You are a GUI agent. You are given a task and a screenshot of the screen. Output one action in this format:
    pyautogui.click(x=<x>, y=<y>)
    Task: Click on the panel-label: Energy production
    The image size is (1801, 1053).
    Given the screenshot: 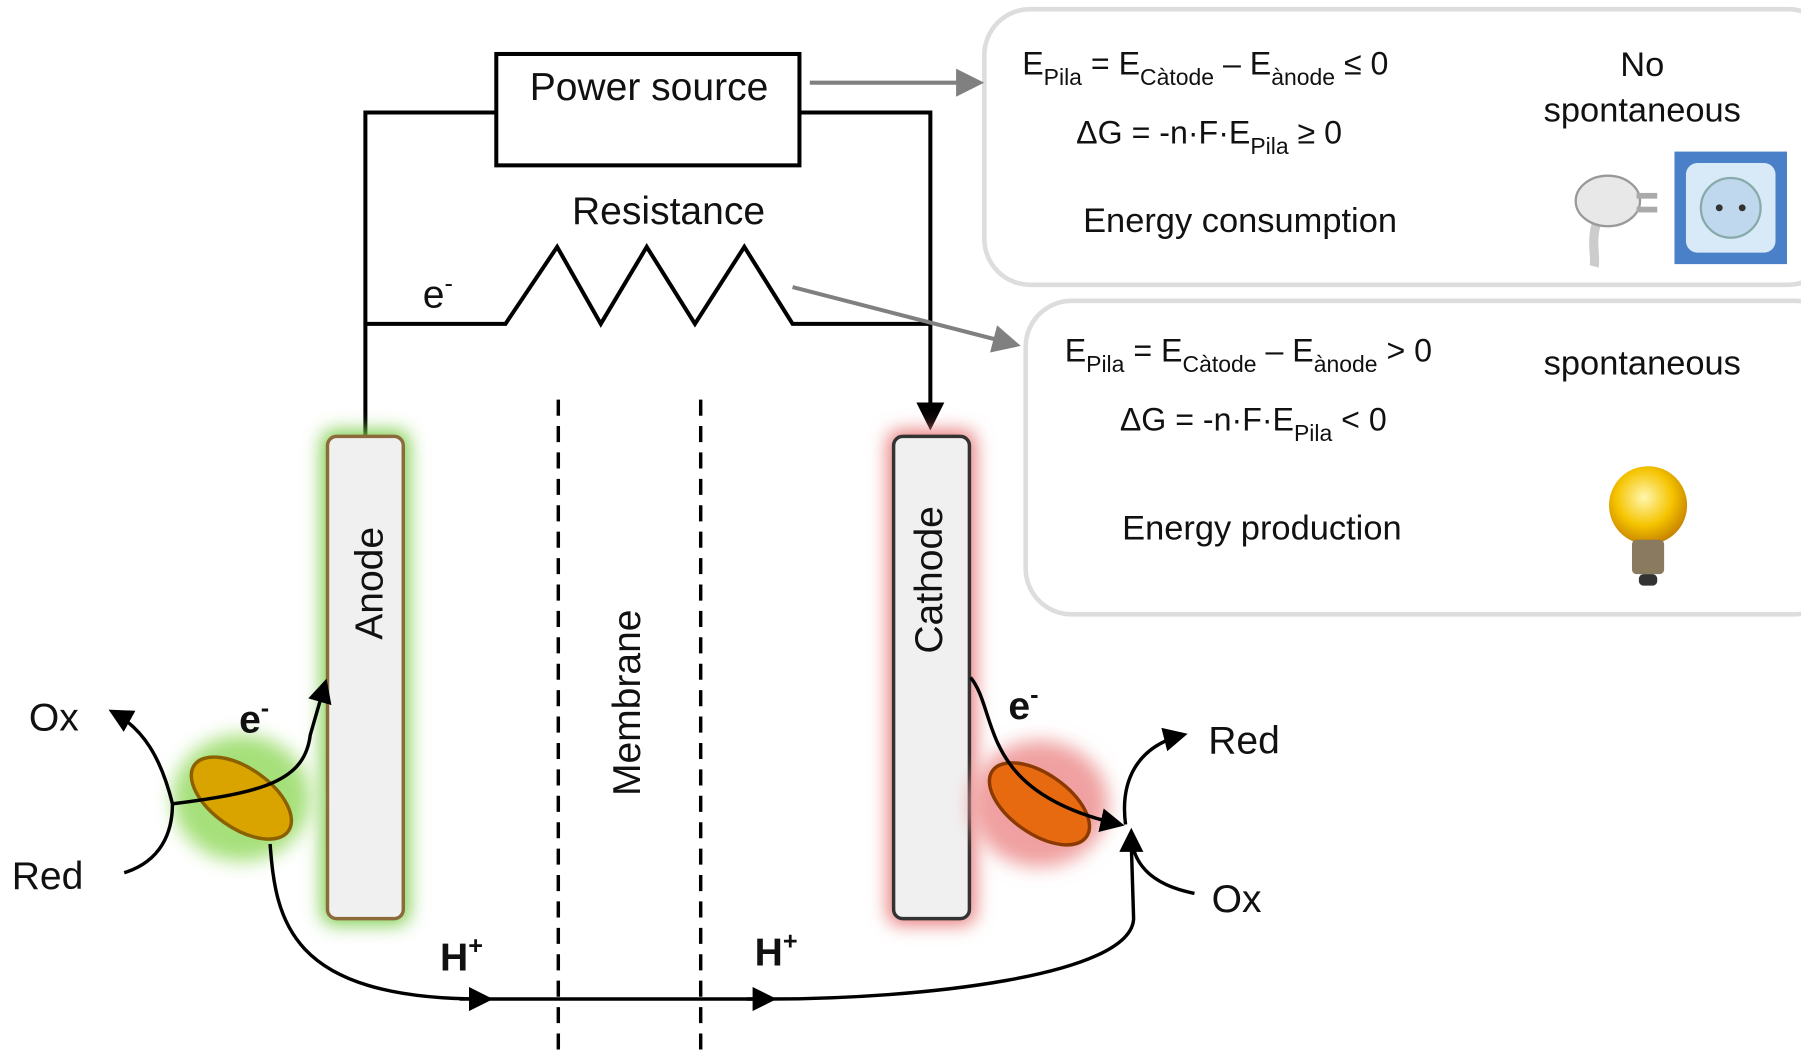 What is the action you would take?
    pyautogui.click(x=1262, y=529)
    